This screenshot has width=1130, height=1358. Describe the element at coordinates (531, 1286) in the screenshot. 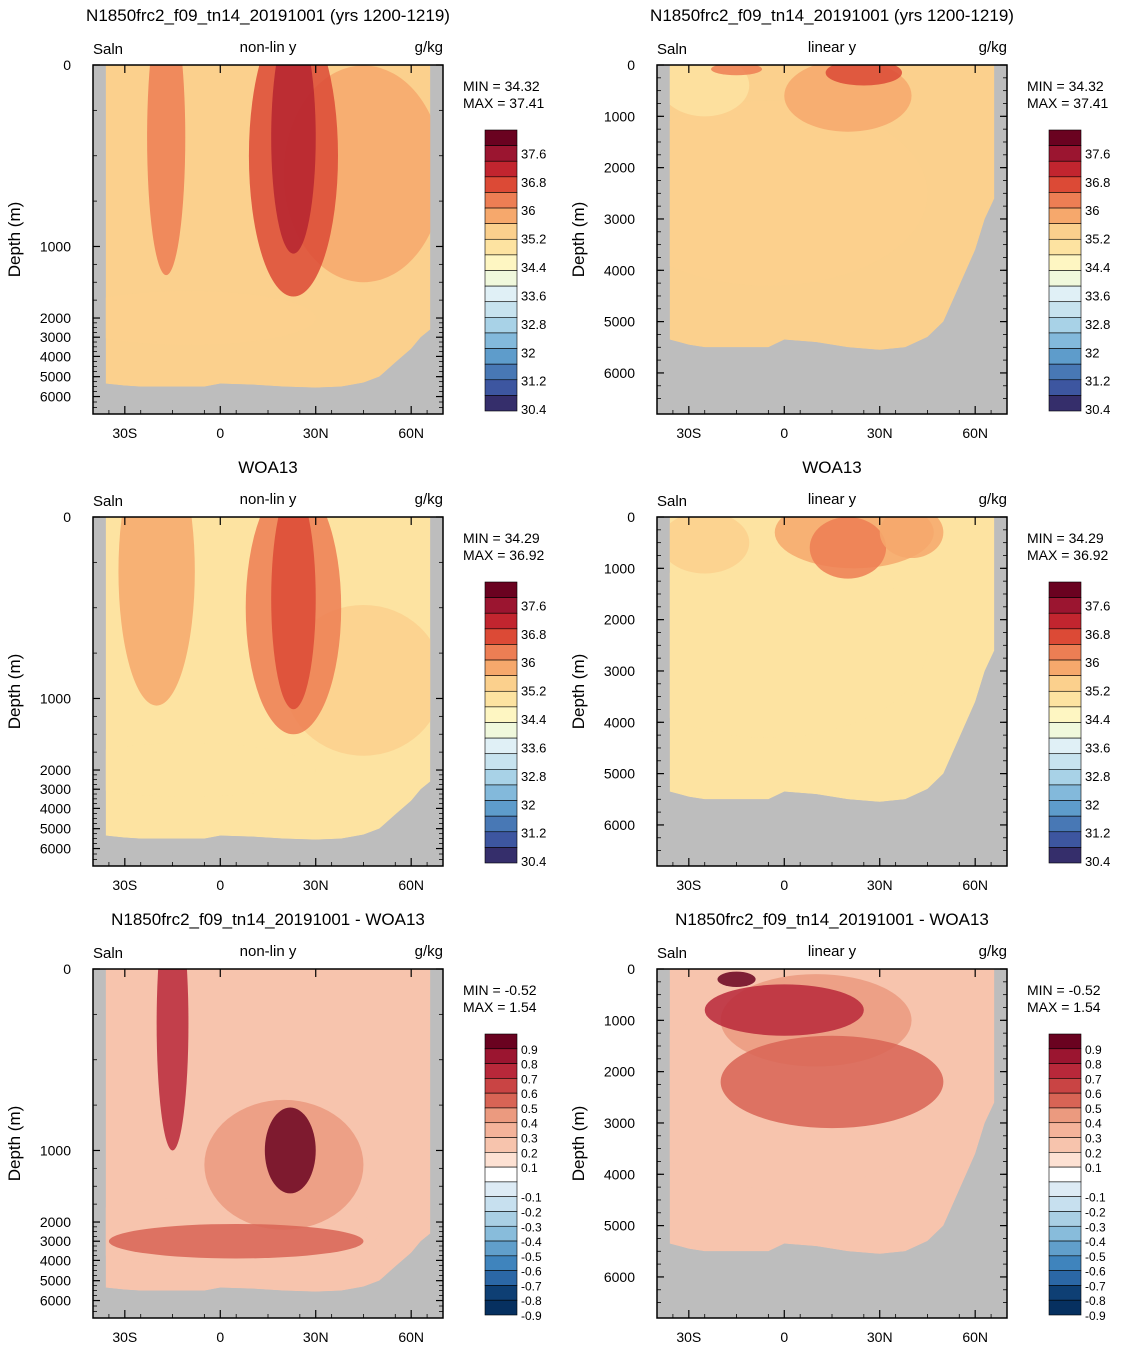

I see `colorbar-label: -0.7` at that location.